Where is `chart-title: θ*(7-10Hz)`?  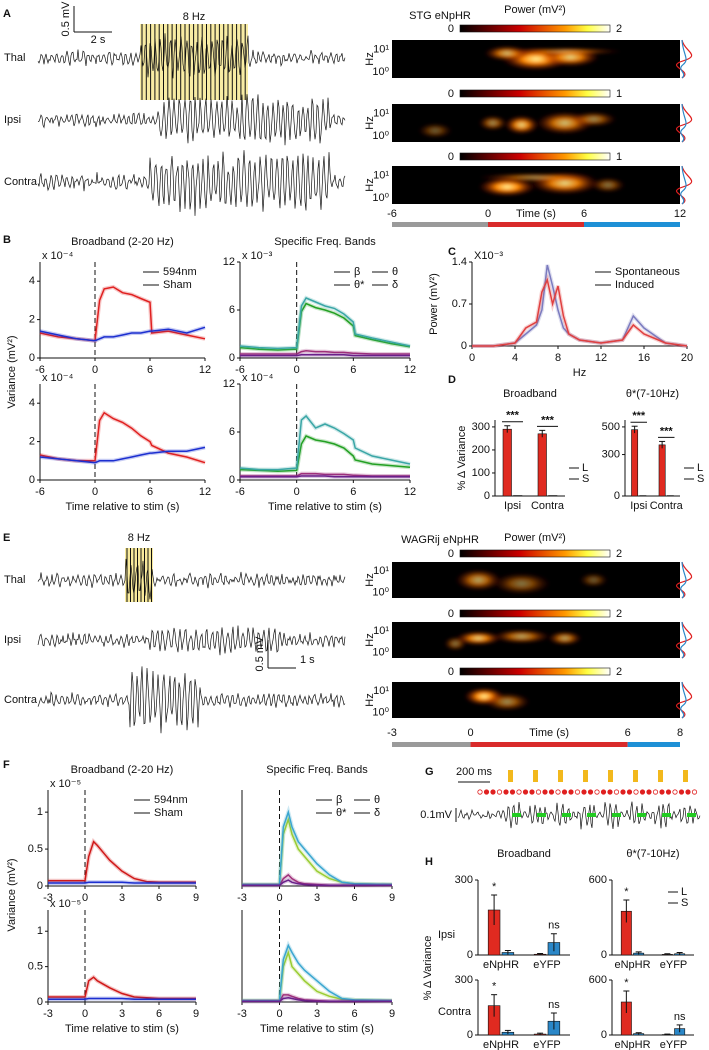
chart-title: θ*(7-10Hz) is located at coordinates (652, 854).